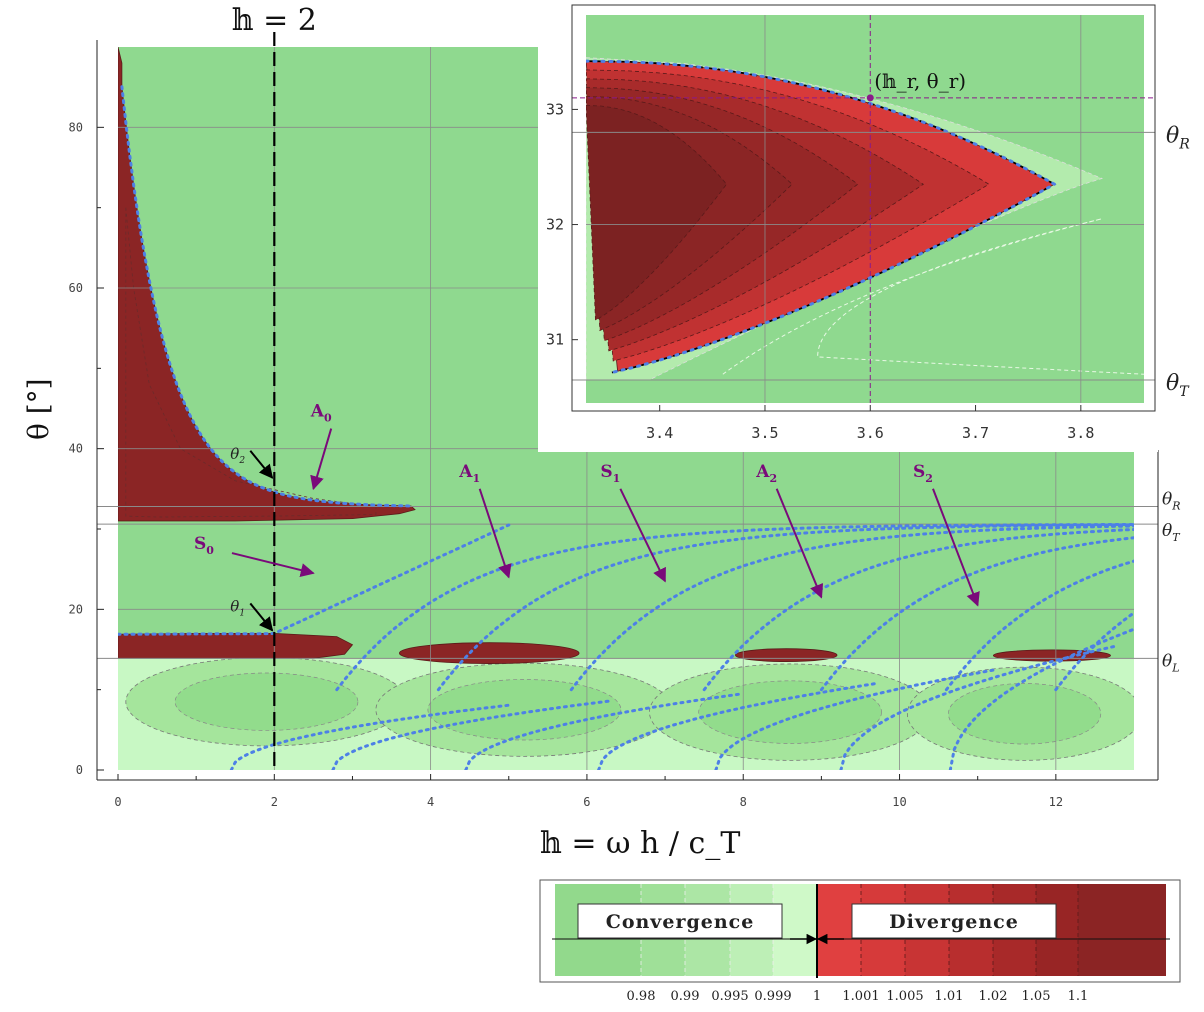  I want to click on divergence-box, so click(954, 921).